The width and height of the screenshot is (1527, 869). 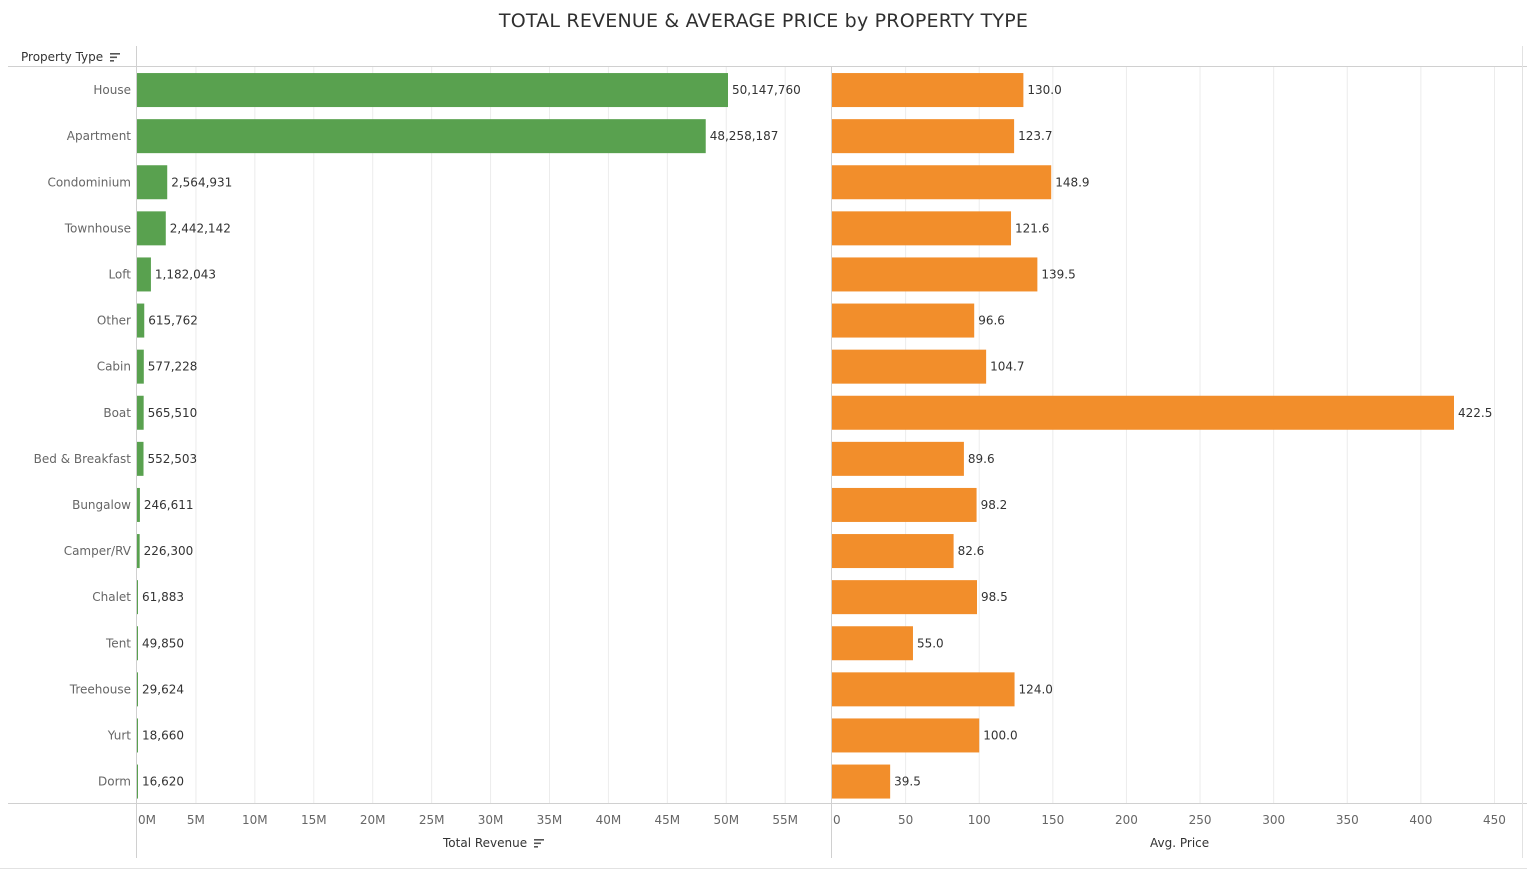 I want to click on category-label: Boat, so click(x=117, y=413).